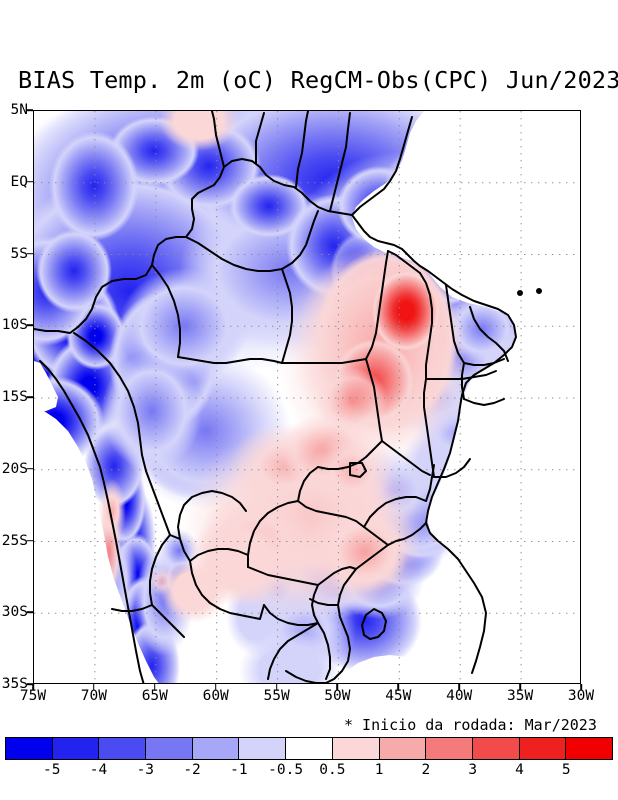 Image resolution: width=618 pixels, height=800 pixels. I want to click on xtick-label-45W: 45W, so click(398, 696).